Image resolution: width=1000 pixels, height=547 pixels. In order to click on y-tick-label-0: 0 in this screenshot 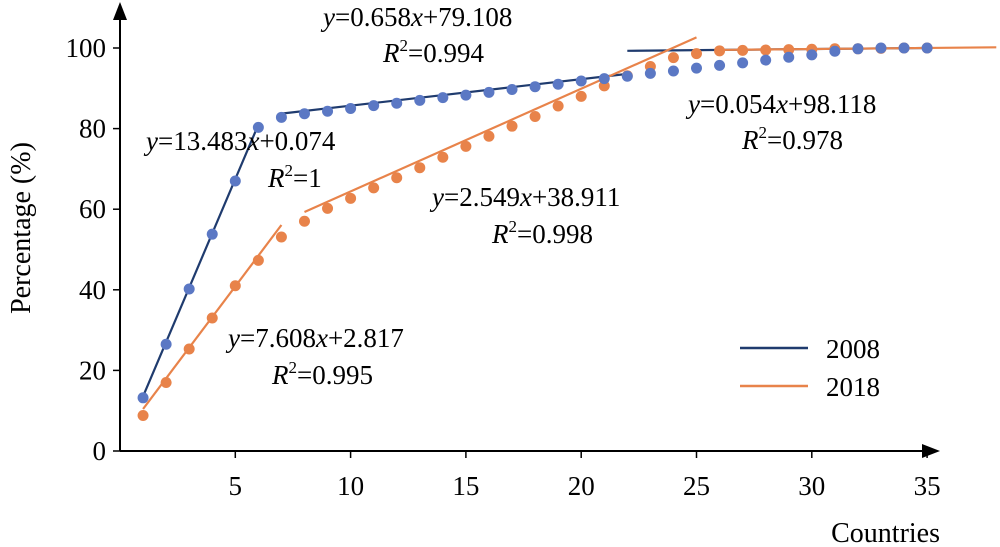, I will do `click(100, 451)`.